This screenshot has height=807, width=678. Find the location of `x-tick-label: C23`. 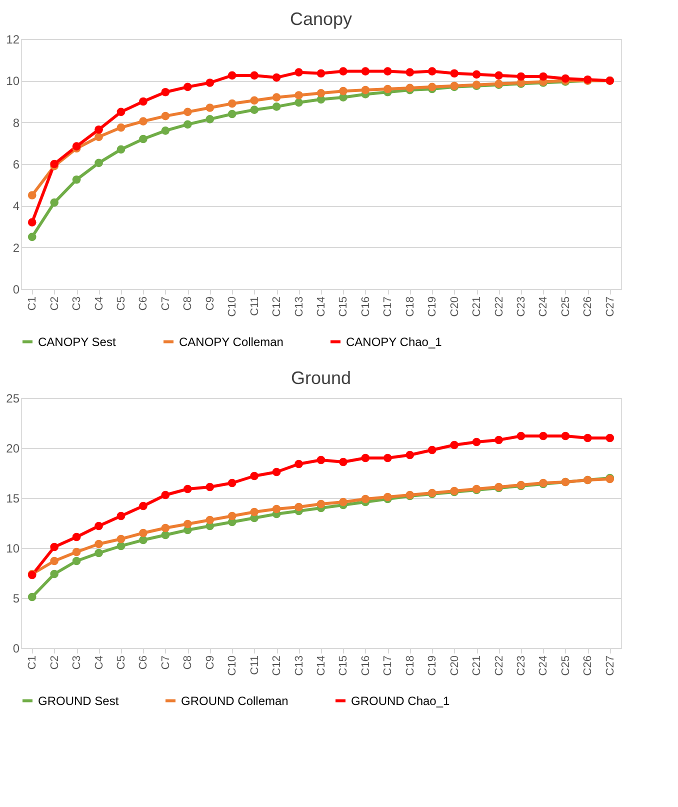

x-tick-label: C23 is located at coordinates (522, 666).